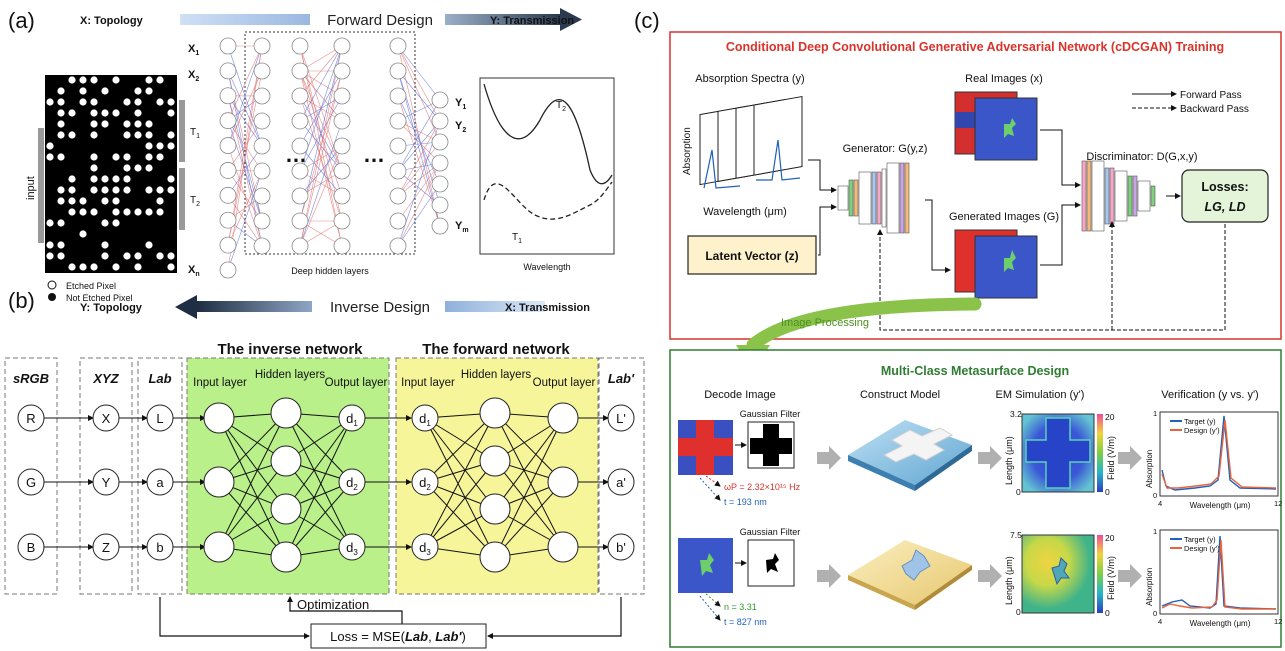 The image size is (1285, 651). I want to click on hidden-caption: Deep hidden layers, so click(330, 271).